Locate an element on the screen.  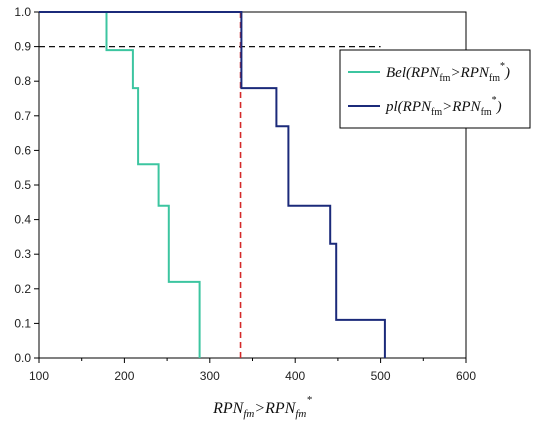
x-tick-label: 200 is located at coordinates (124, 376).